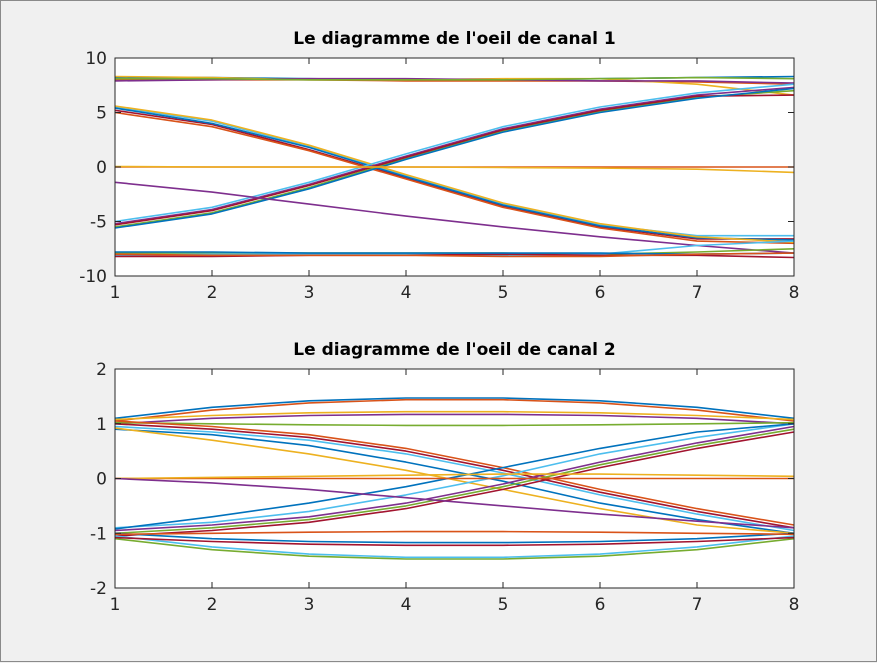  I want to click on y-tick-label: 1, so click(101, 425).